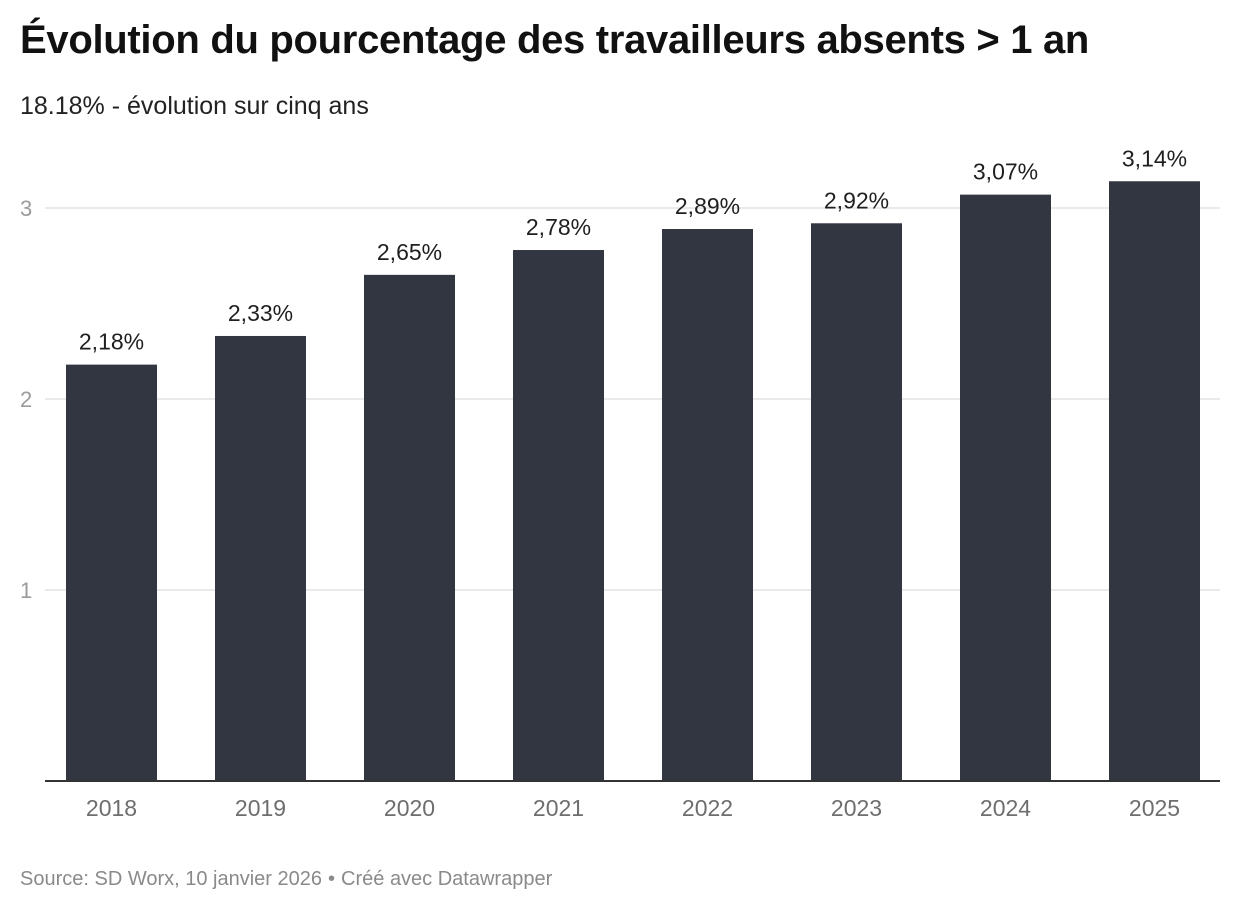 The image size is (1240, 914). I want to click on bar-2023, so click(856, 502).